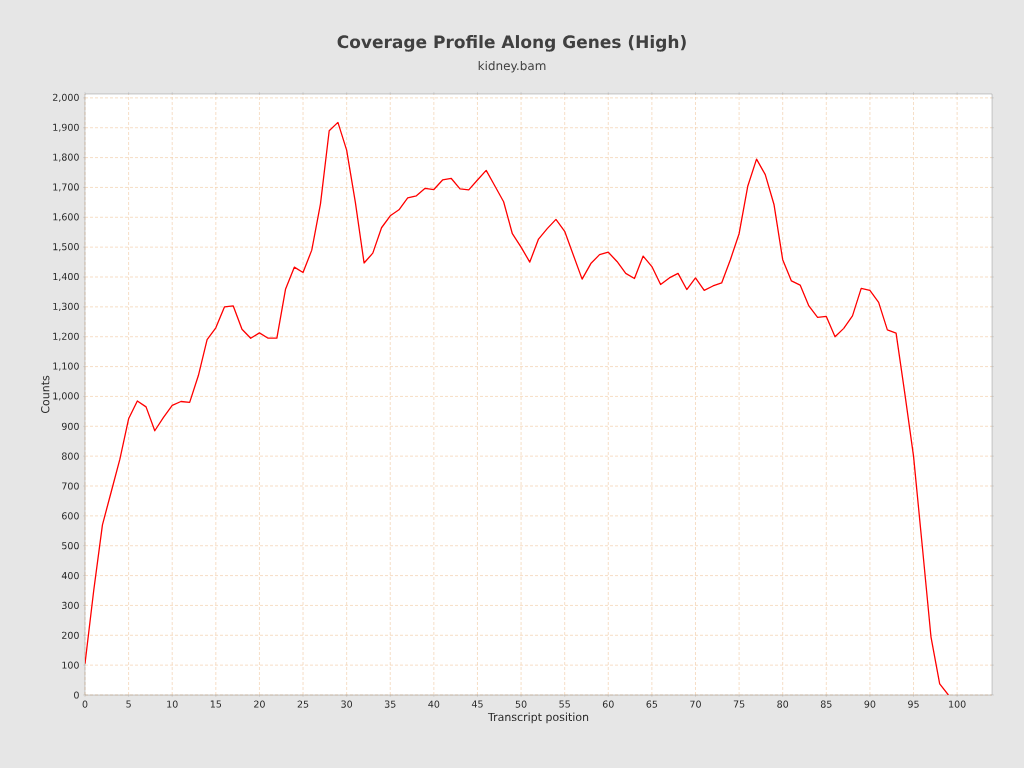  What do you see at coordinates (511, 43) in the screenshot?
I see `chart-title: Coverage Profile Along Genes (High)` at bounding box center [511, 43].